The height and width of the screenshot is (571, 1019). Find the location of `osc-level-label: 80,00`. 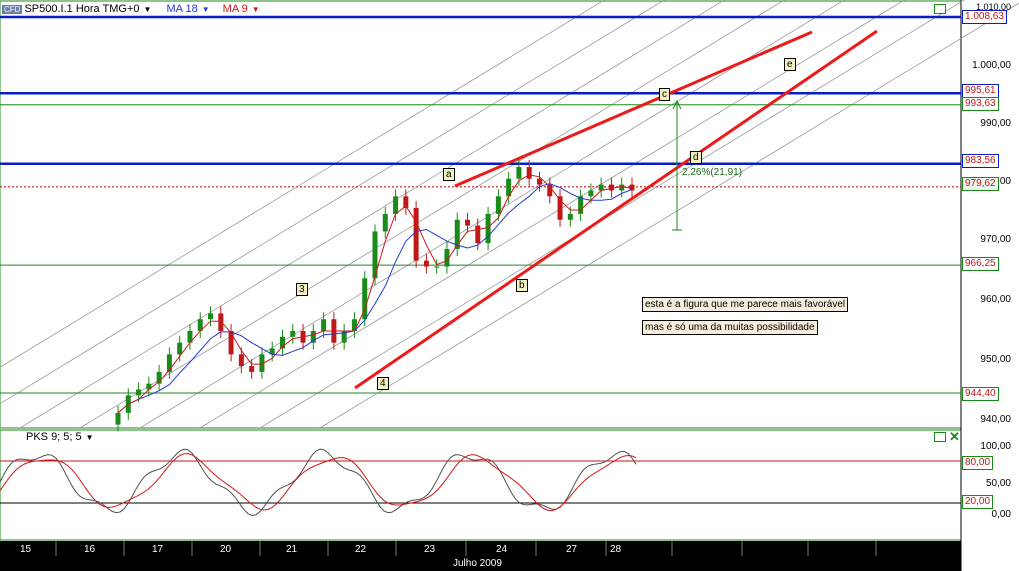

osc-level-label: 80,00 is located at coordinates (978, 463).